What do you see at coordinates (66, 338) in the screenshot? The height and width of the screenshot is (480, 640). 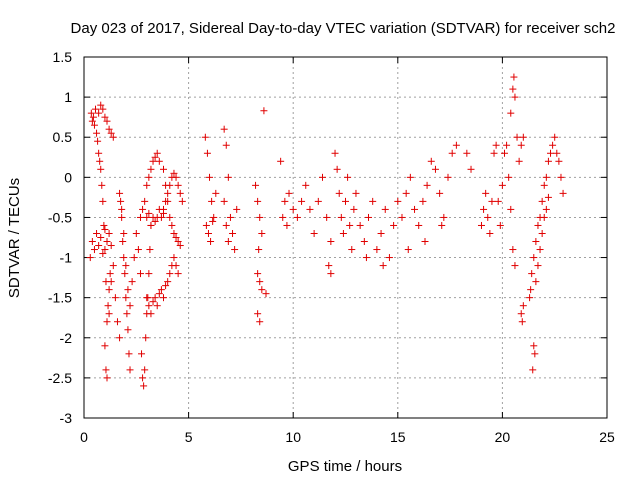 I see `y-tick-label: -2` at bounding box center [66, 338].